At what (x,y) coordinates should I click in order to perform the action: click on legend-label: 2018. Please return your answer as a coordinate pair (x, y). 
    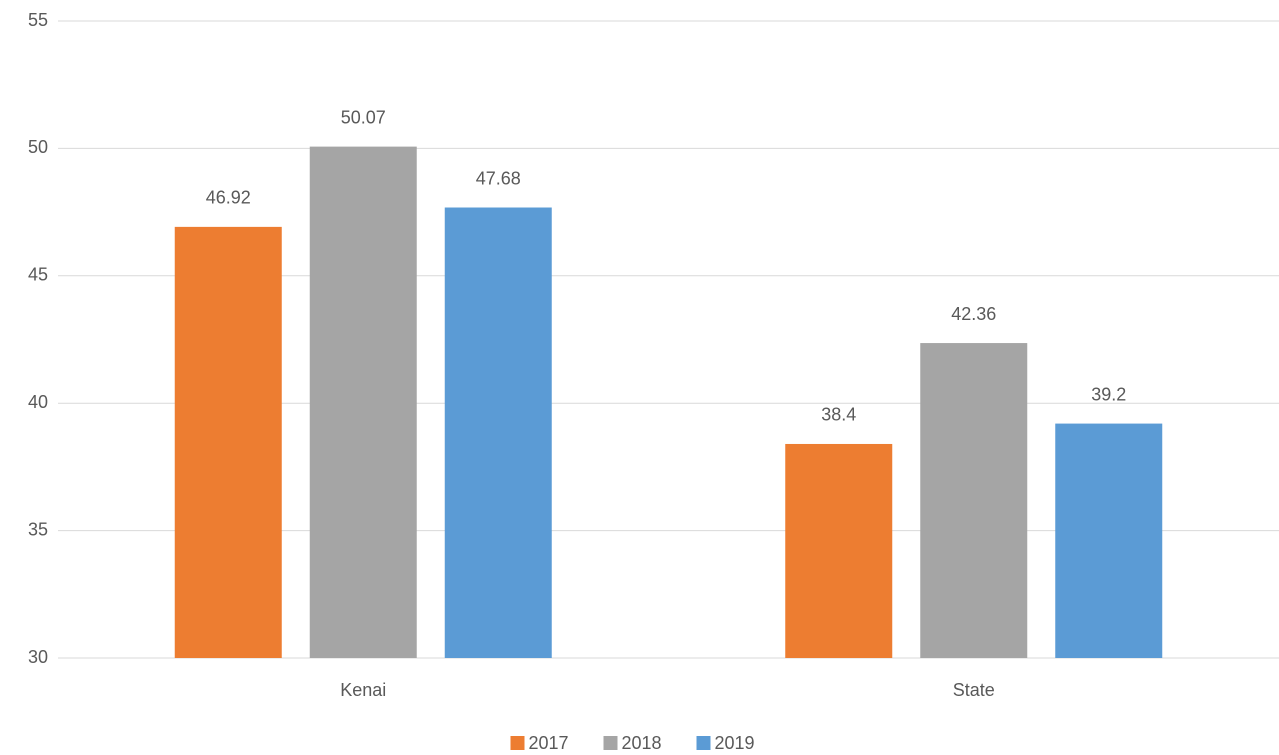
    Looking at the image, I should click on (642, 743).